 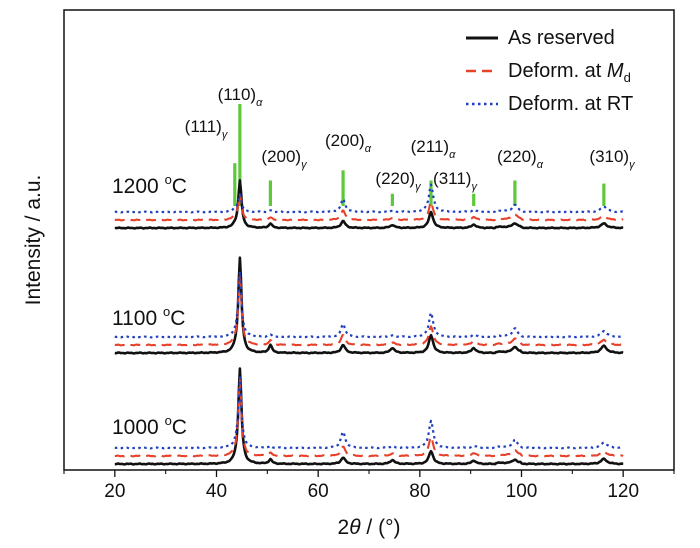 What do you see at coordinates (137, 318) in the screenshot?
I see `temperature-value: 1100` at bounding box center [137, 318].